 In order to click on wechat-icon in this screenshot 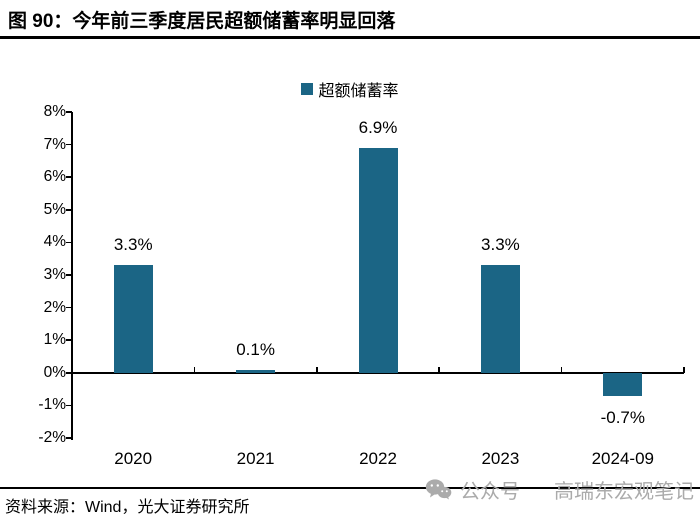, I will do `click(438, 489)`.